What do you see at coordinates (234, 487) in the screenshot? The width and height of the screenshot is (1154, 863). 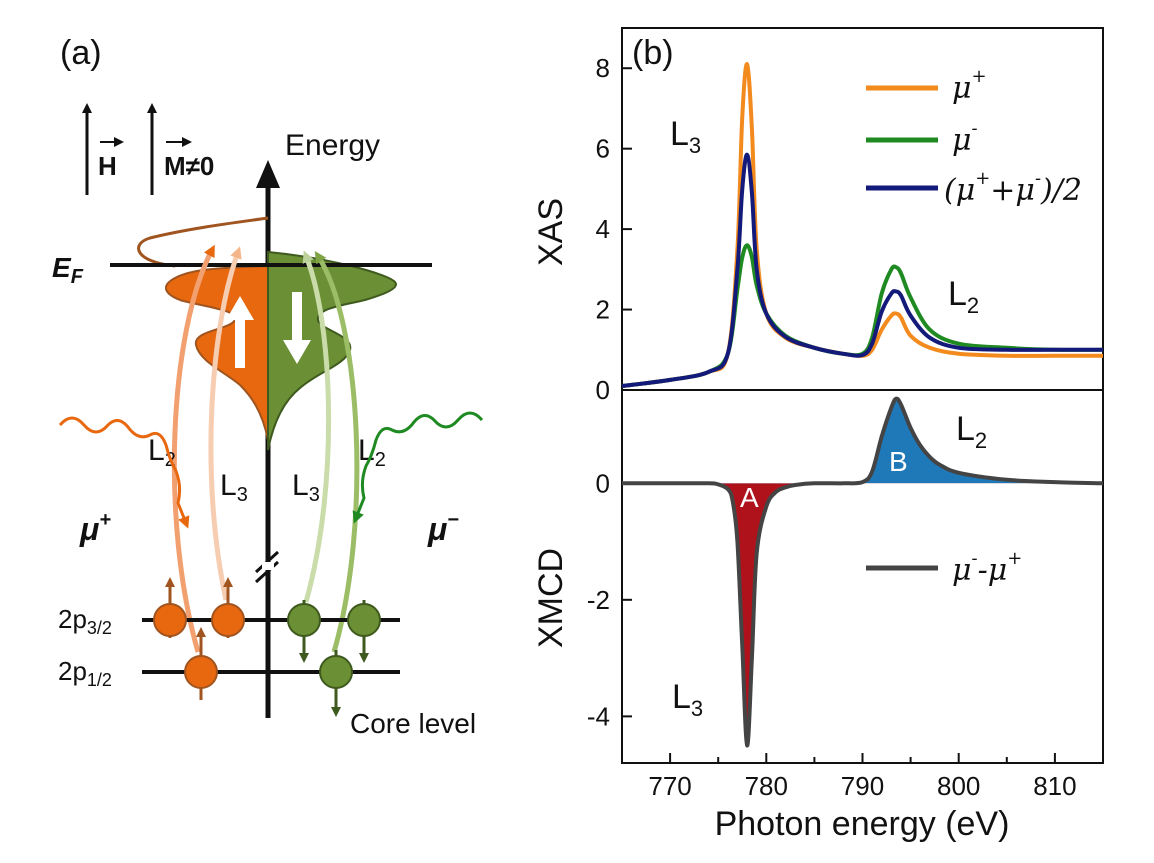 I see `l3-left-label: L3` at bounding box center [234, 487].